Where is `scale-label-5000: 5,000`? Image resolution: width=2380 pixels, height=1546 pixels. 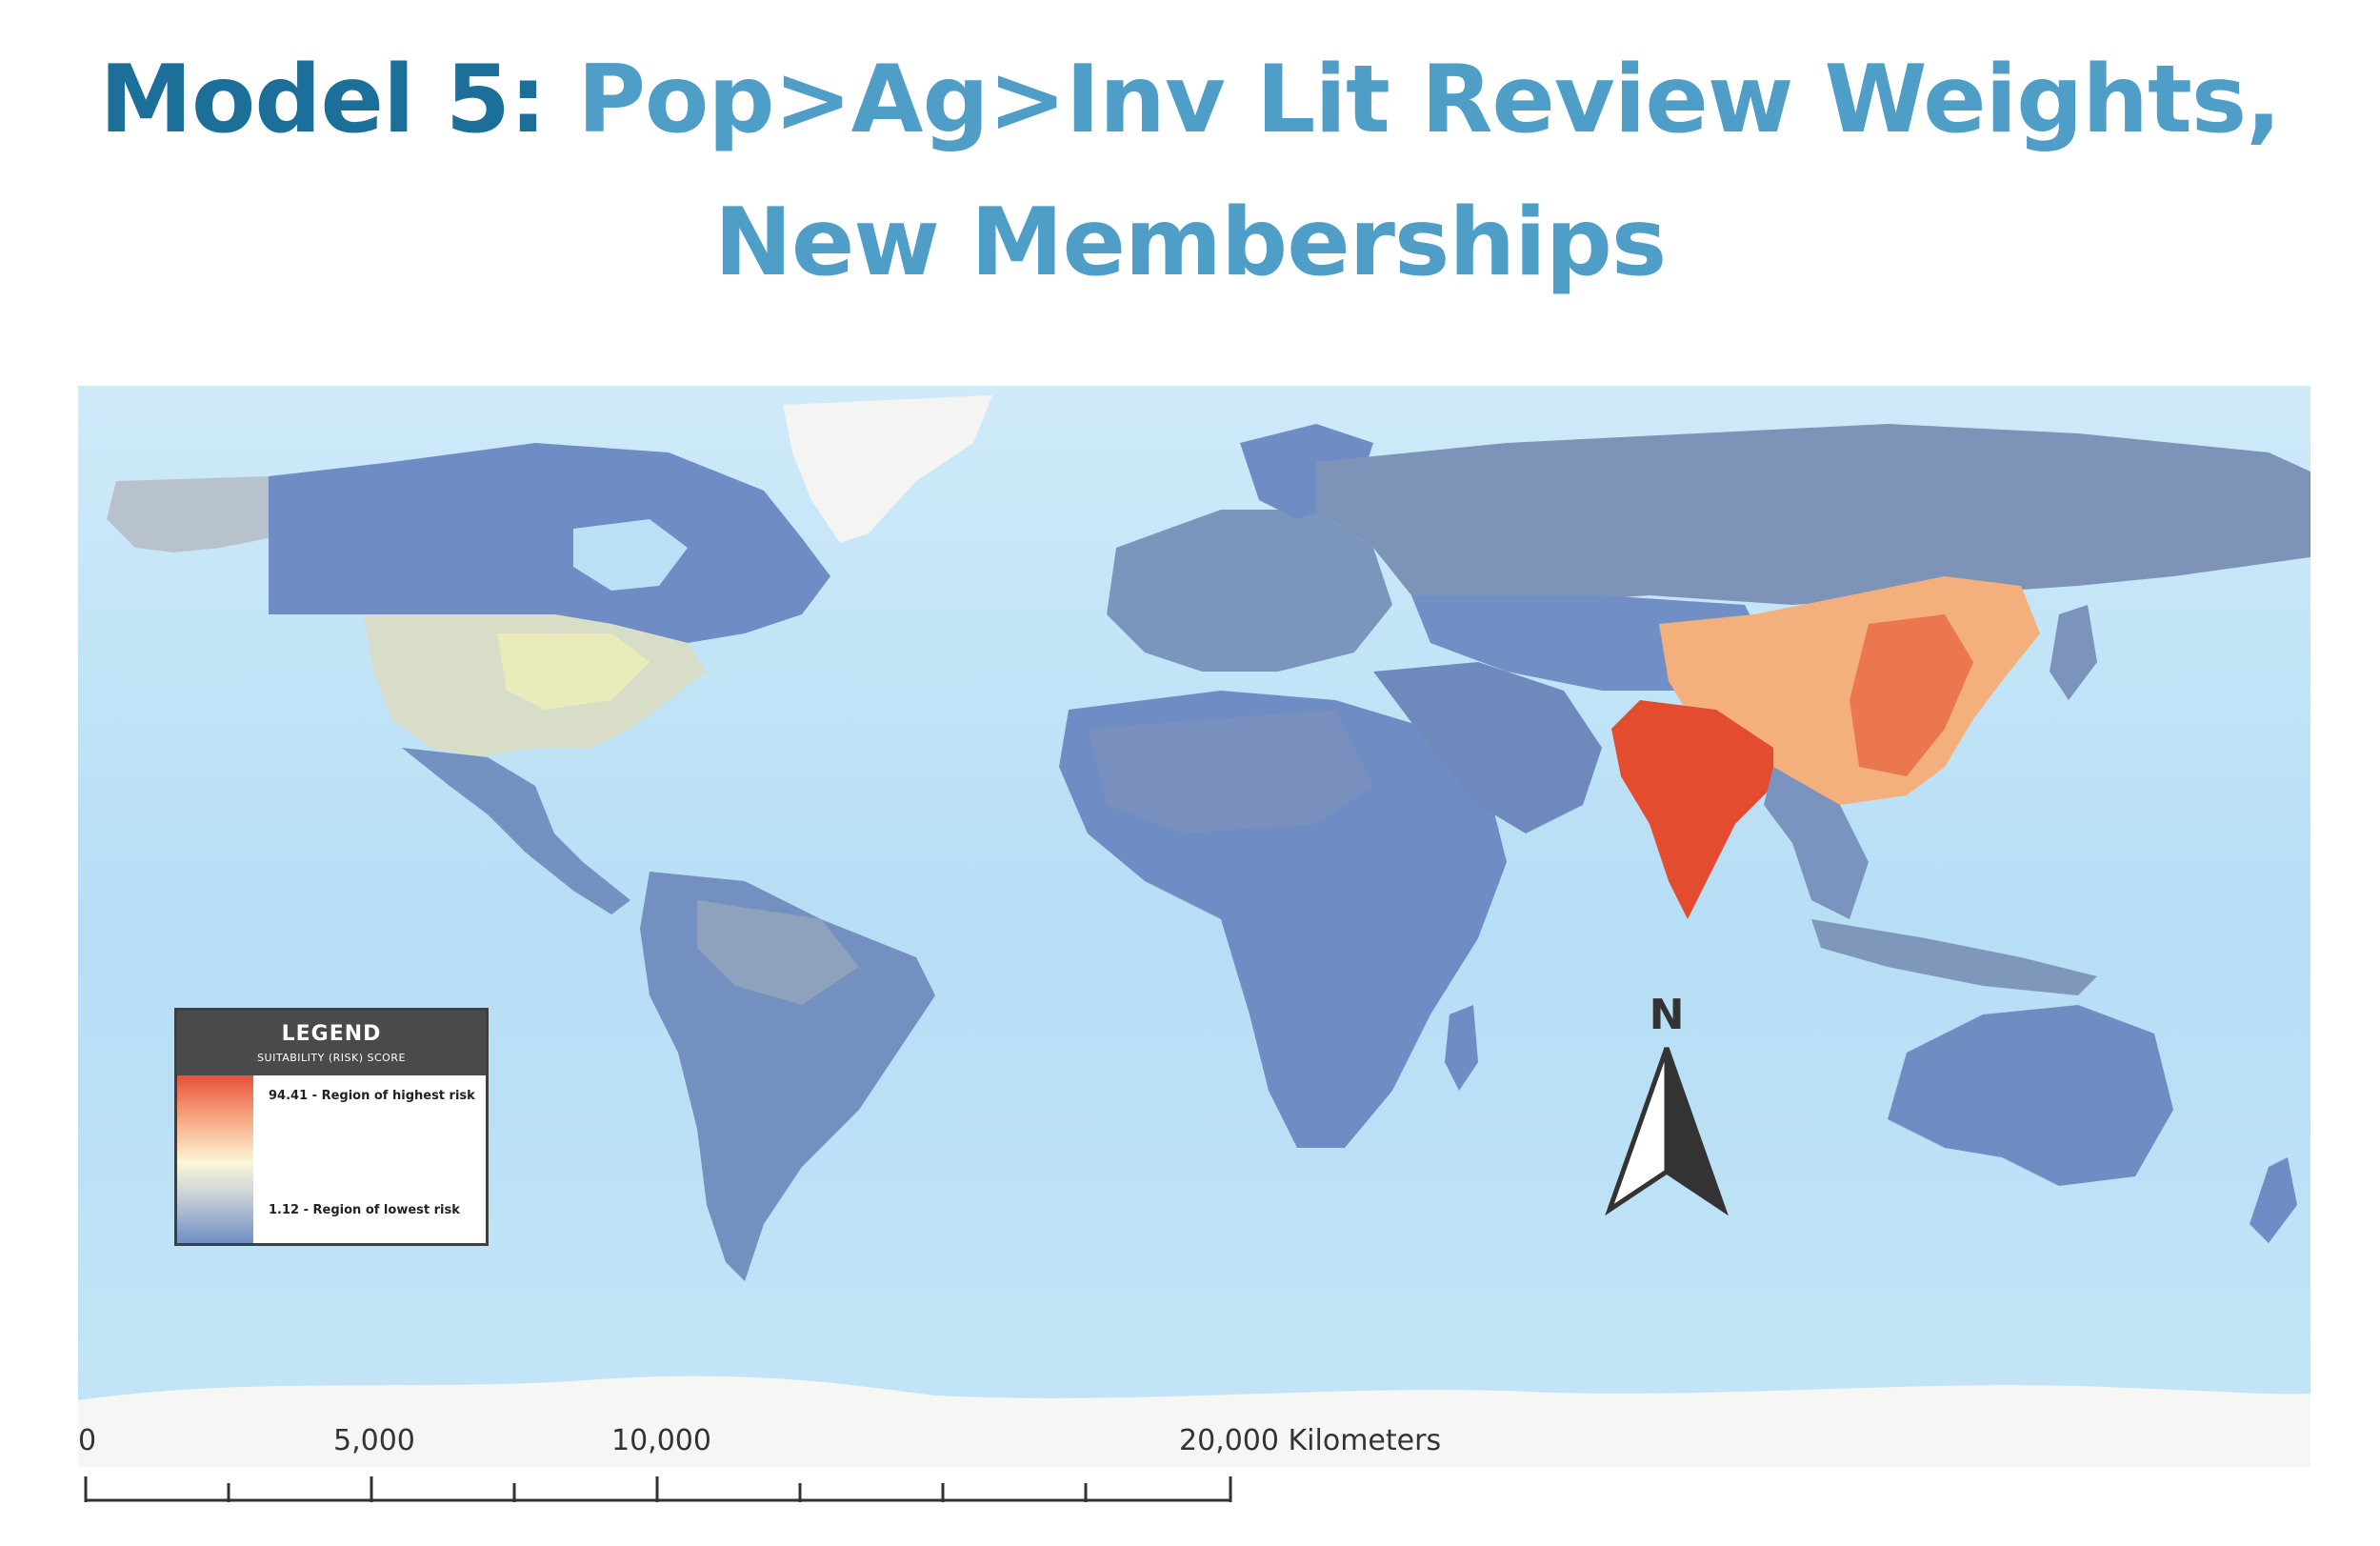
scale-label-5000: 5,000 is located at coordinates (374, 1440).